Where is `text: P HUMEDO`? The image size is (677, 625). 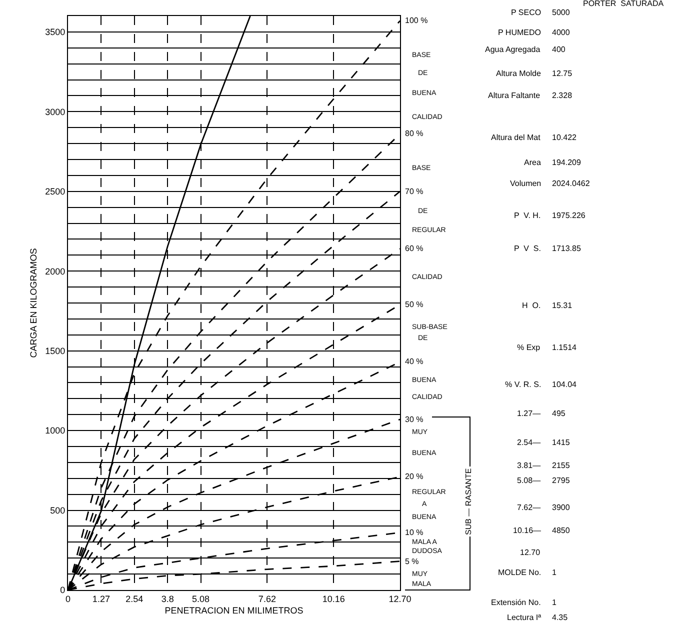 text: P HUMEDO is located at coordinates (519, 32).